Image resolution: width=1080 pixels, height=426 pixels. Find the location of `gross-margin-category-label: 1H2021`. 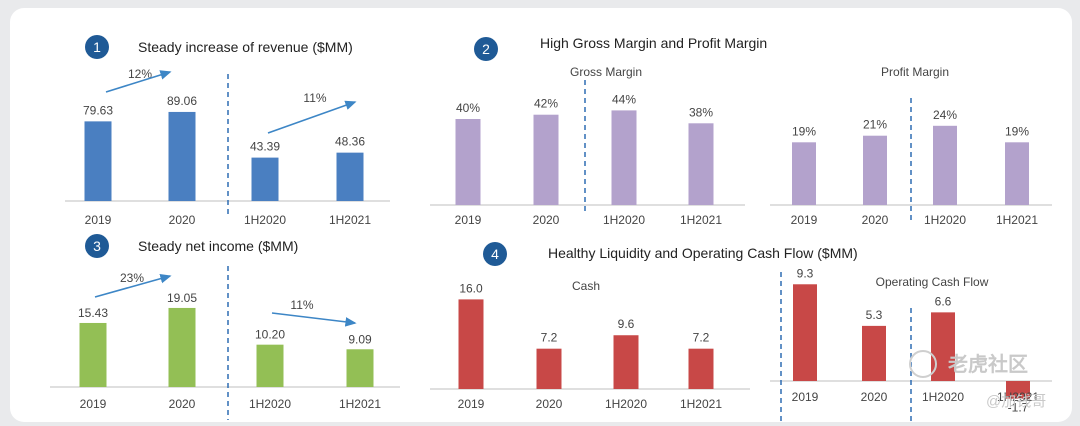

gross-margin-category-label: 1H2021 is located at coordinates (701, 220).